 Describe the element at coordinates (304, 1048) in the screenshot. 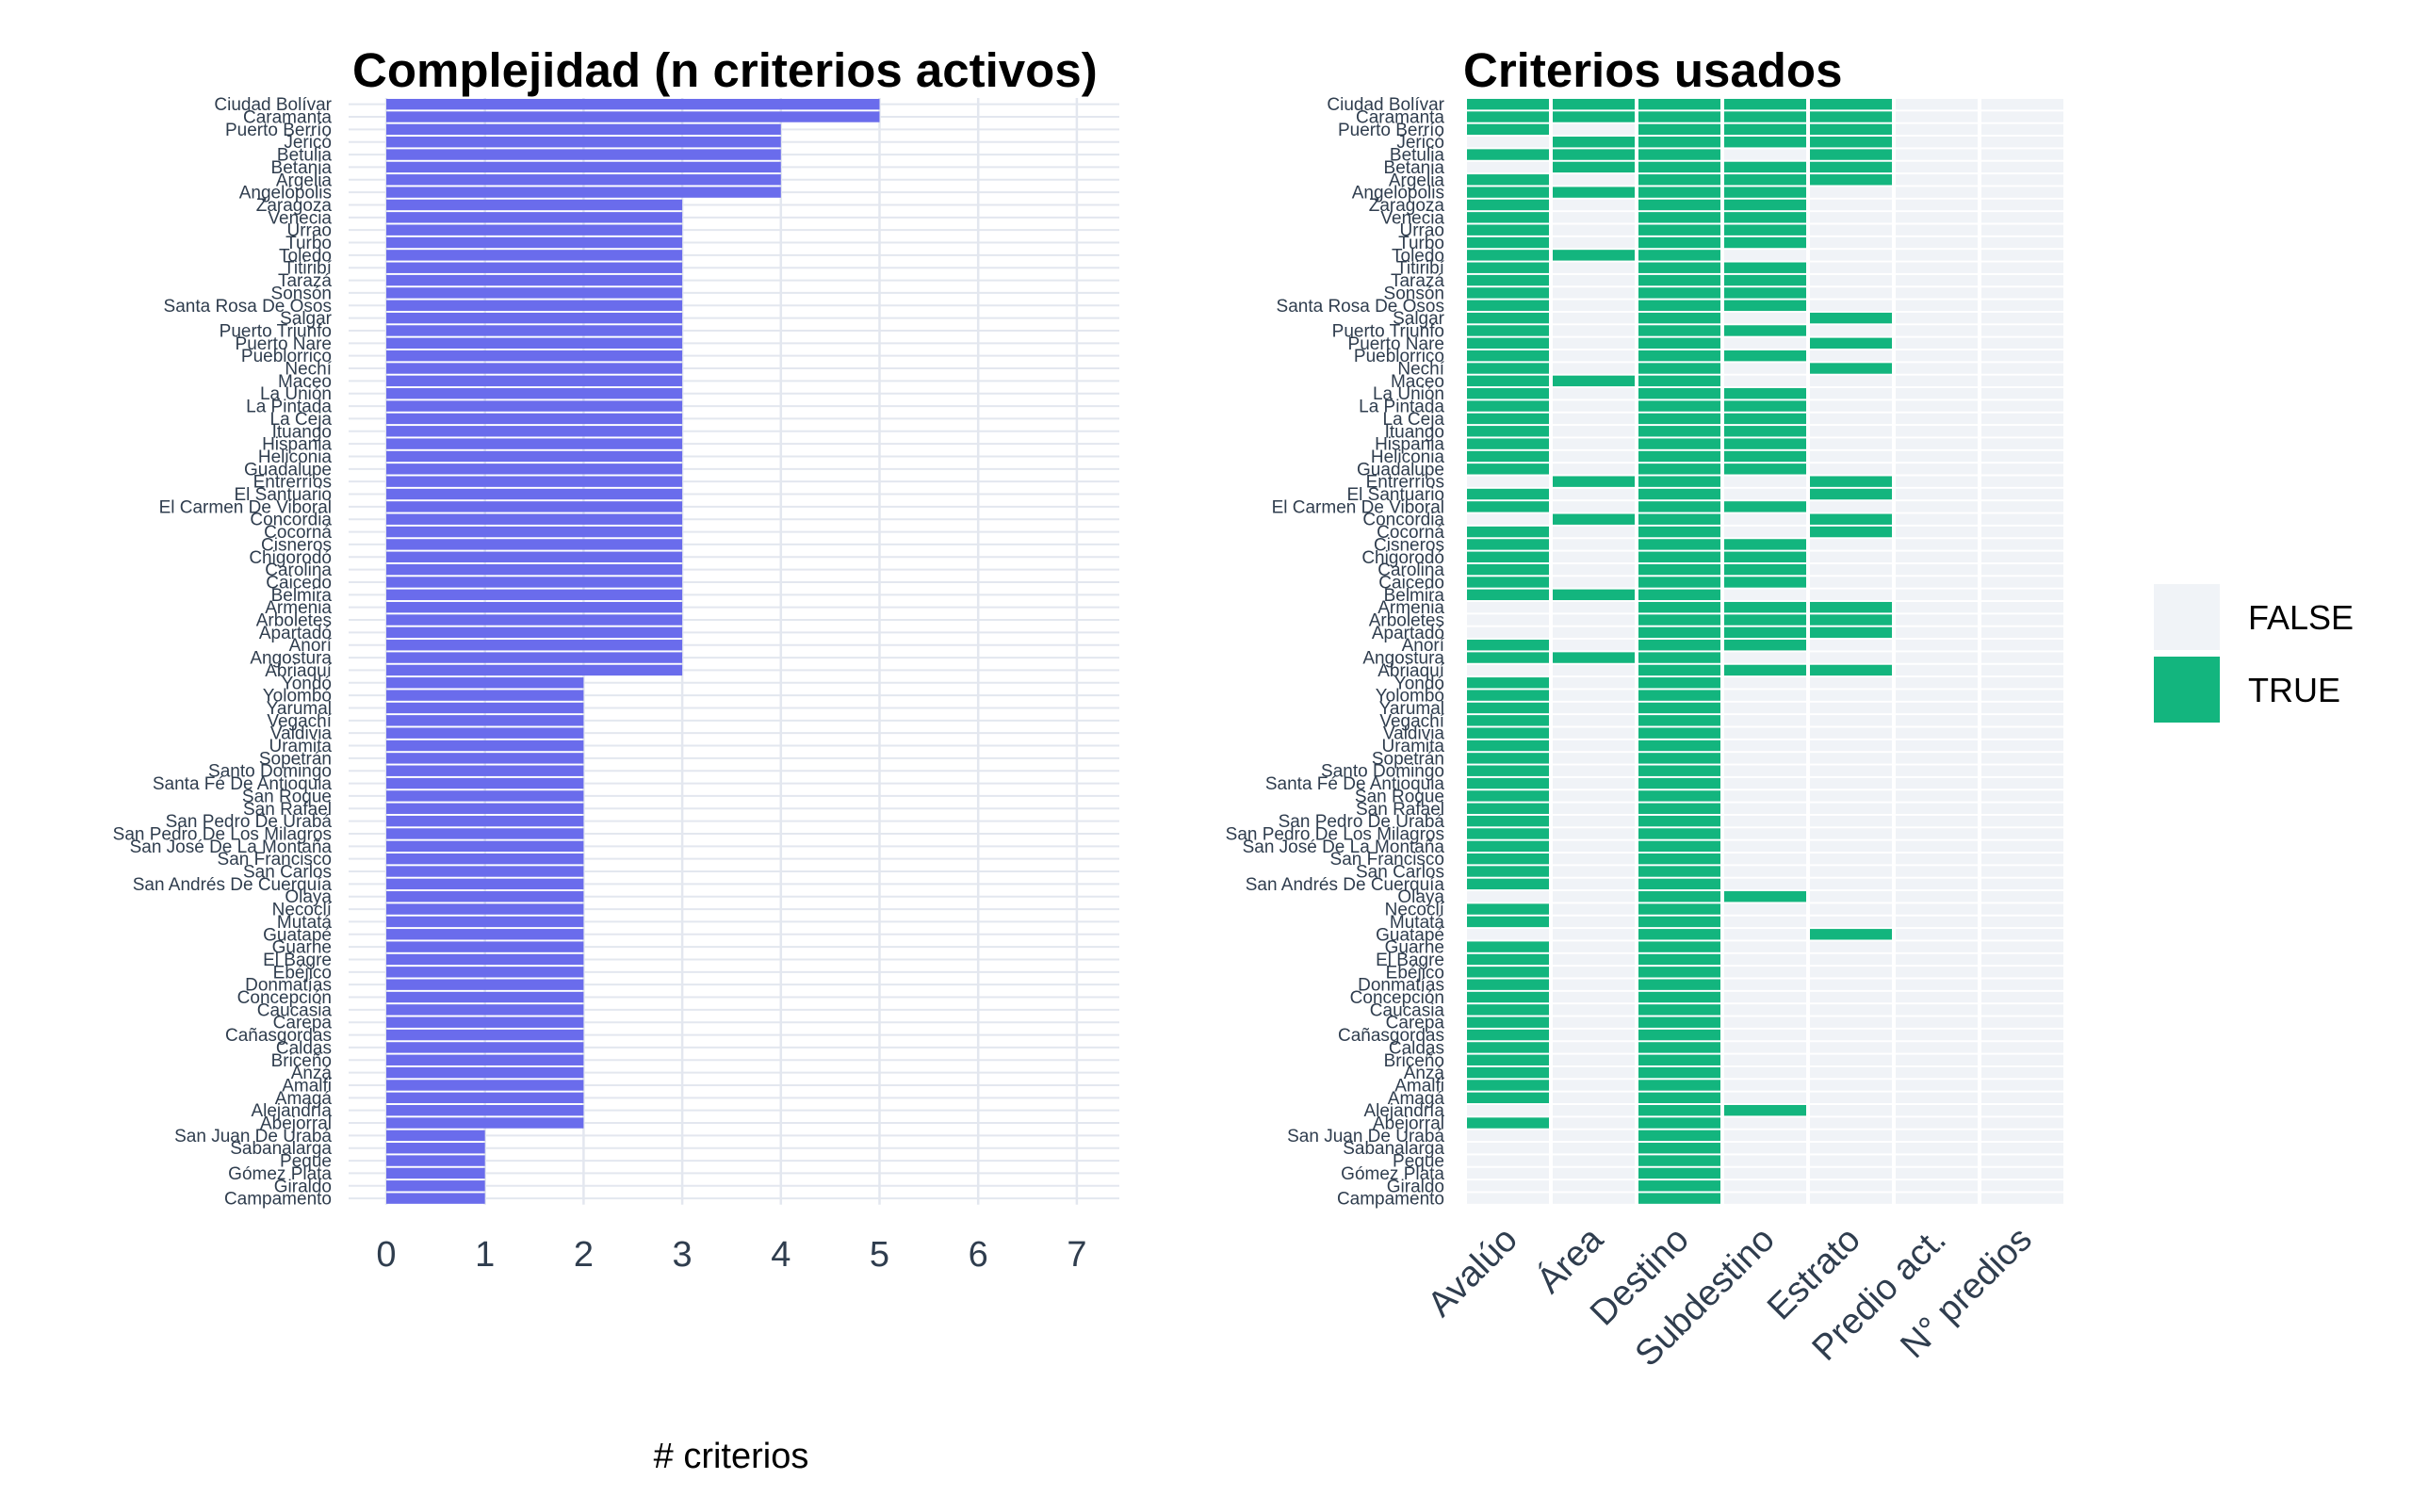

I see `y-tick-label: Caldas` at that location.